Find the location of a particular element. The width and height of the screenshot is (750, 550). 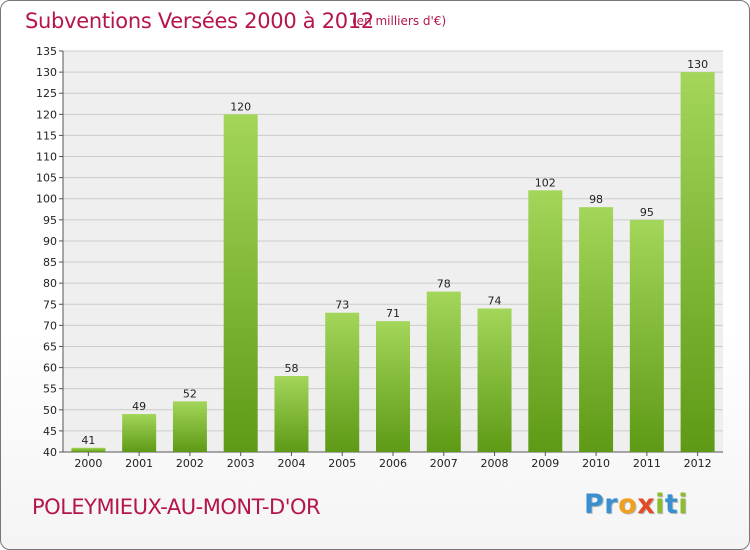

logo-letter: x is located at coordinates (646, 504).